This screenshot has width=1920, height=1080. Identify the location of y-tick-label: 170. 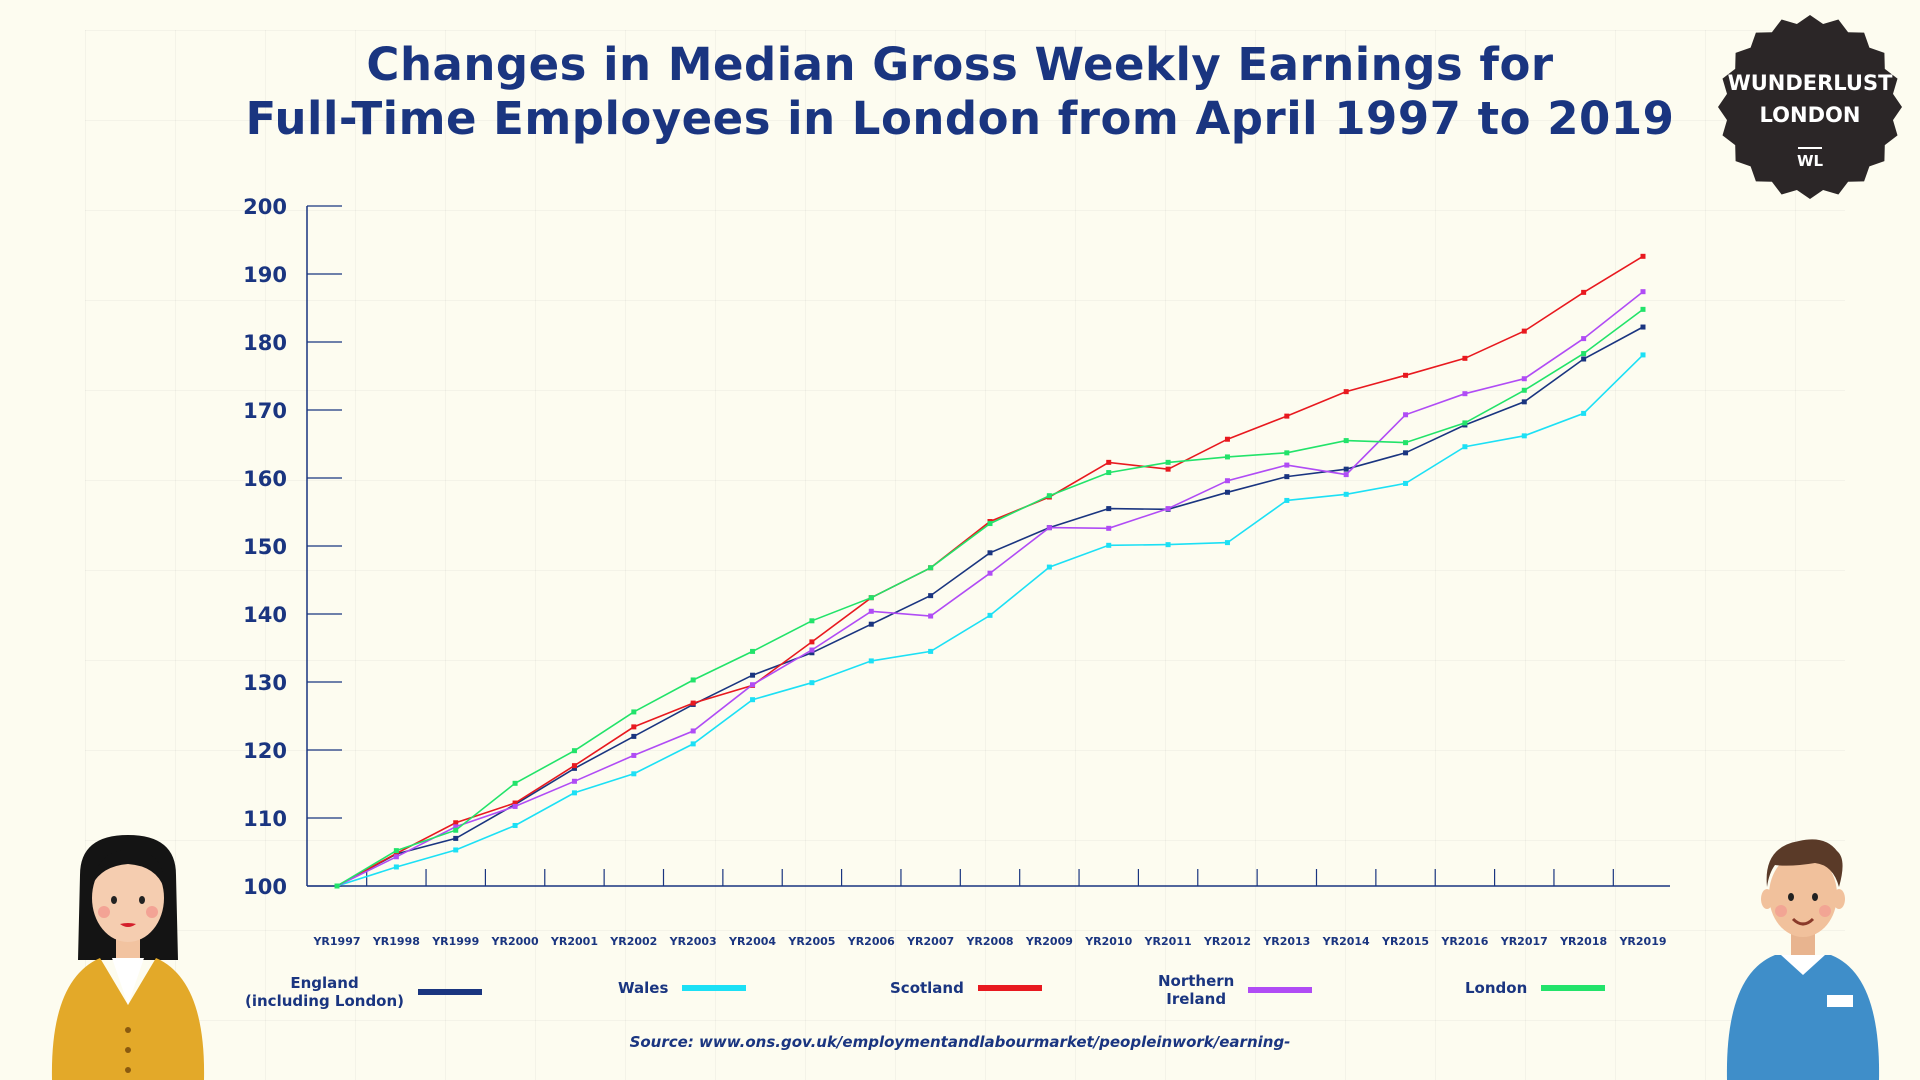
(265, 411).